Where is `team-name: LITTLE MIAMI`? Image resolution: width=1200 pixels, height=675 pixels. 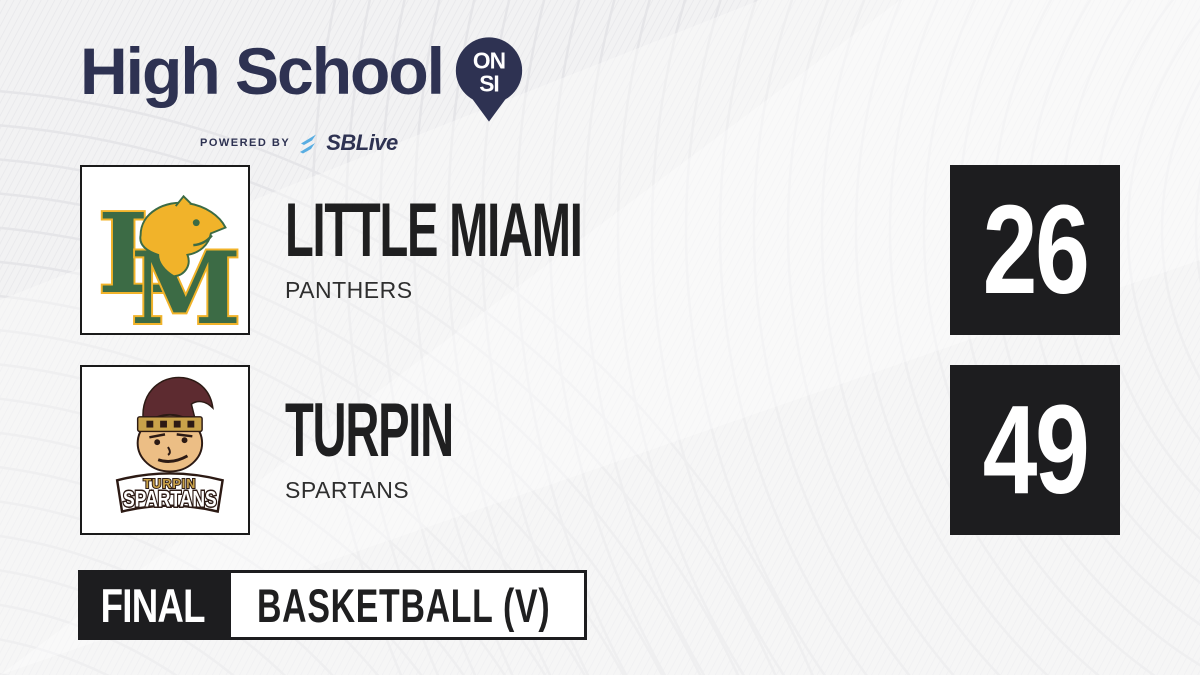
team-name: LITTLE MIAMI is located at coordinates (434, 230).